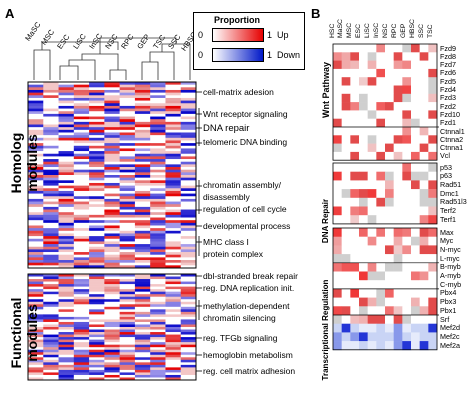 Image resolution: width=474 pixels, height=405 pixels. I want to click on gene-label: Srf, so click(445, 319).